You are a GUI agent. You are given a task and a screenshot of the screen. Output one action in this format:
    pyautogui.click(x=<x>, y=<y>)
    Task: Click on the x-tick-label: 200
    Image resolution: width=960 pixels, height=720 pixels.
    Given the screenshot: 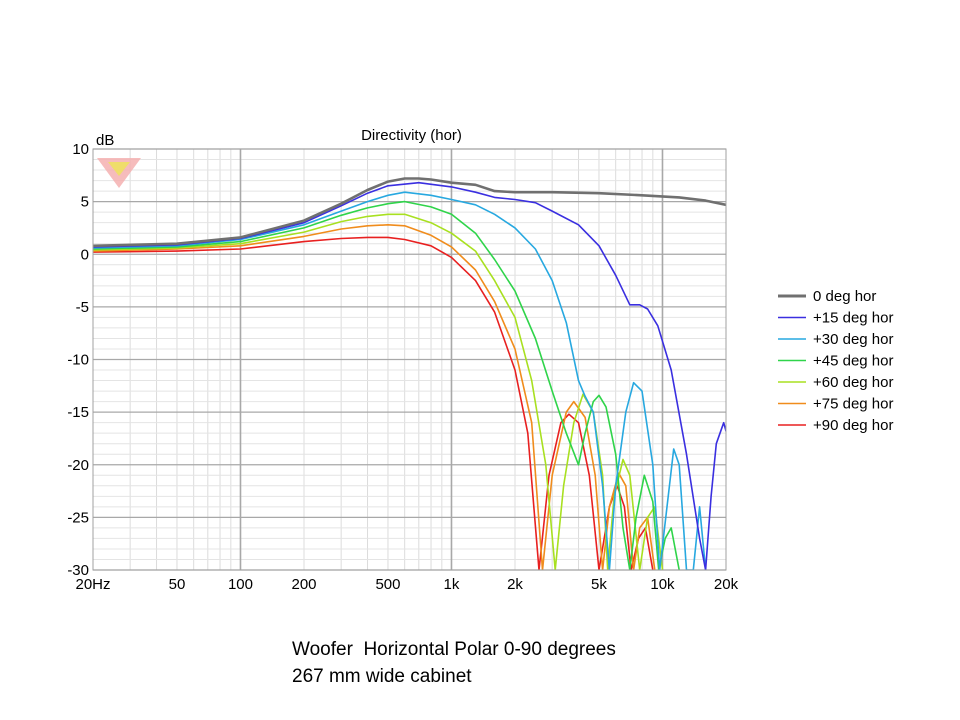 What is the action you would take?
    pyautogui.click(x=303, y=584)
    